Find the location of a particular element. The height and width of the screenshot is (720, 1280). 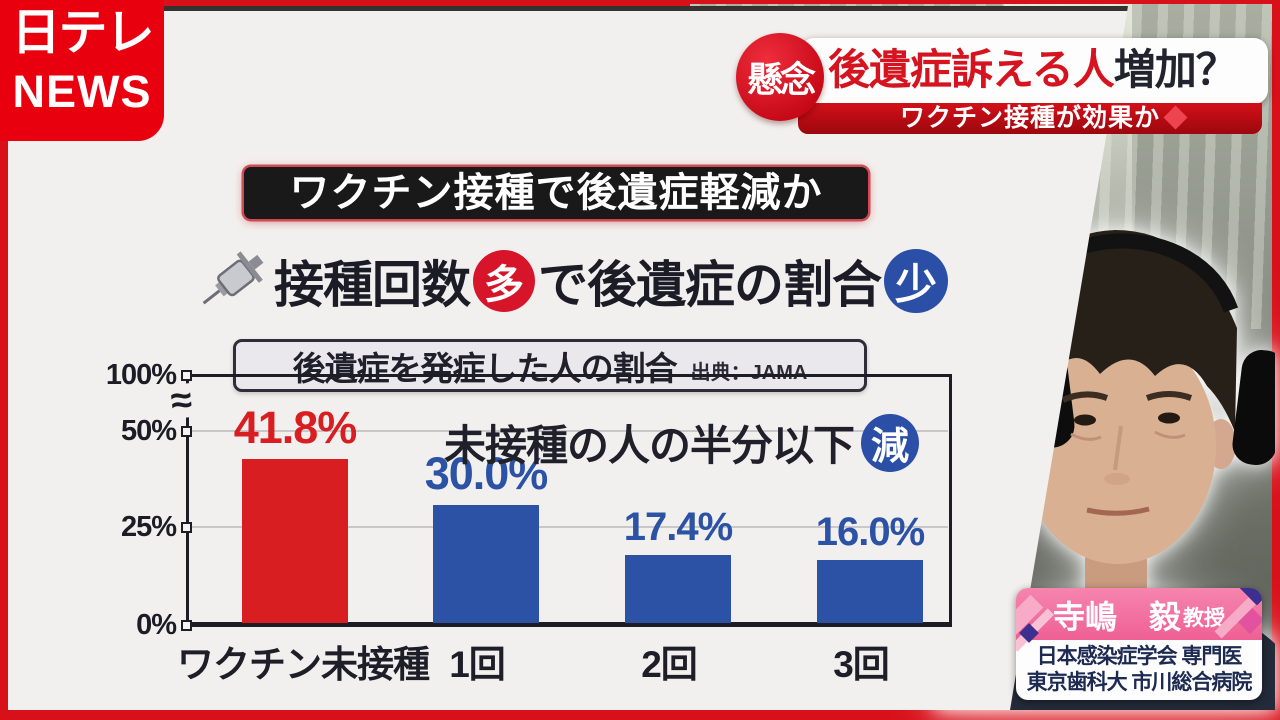

chart-title-box: 後遺症を発症した人の割合 出典：JAMA is located at coordinates (550, 365).